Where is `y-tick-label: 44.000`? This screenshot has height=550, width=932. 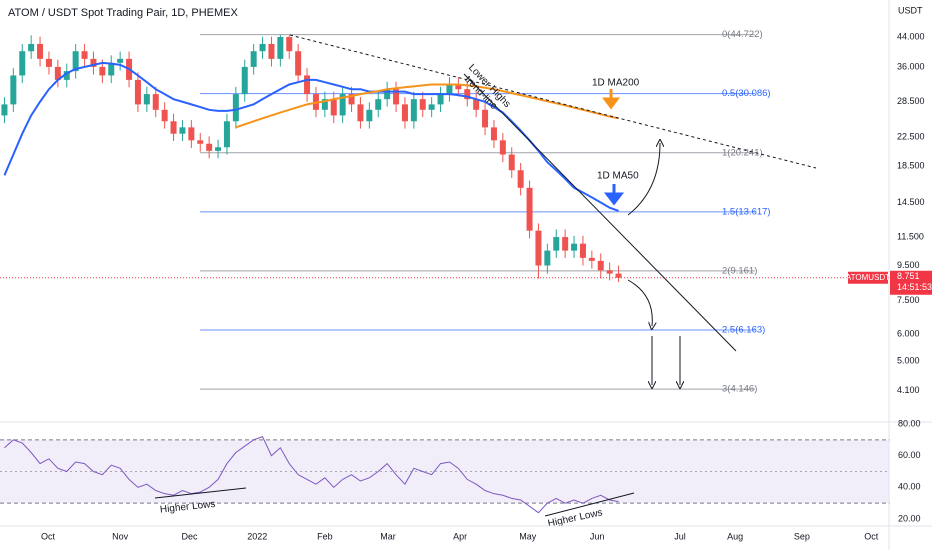
y-tick-label: 44.000 is located at coordinates (911, 36).